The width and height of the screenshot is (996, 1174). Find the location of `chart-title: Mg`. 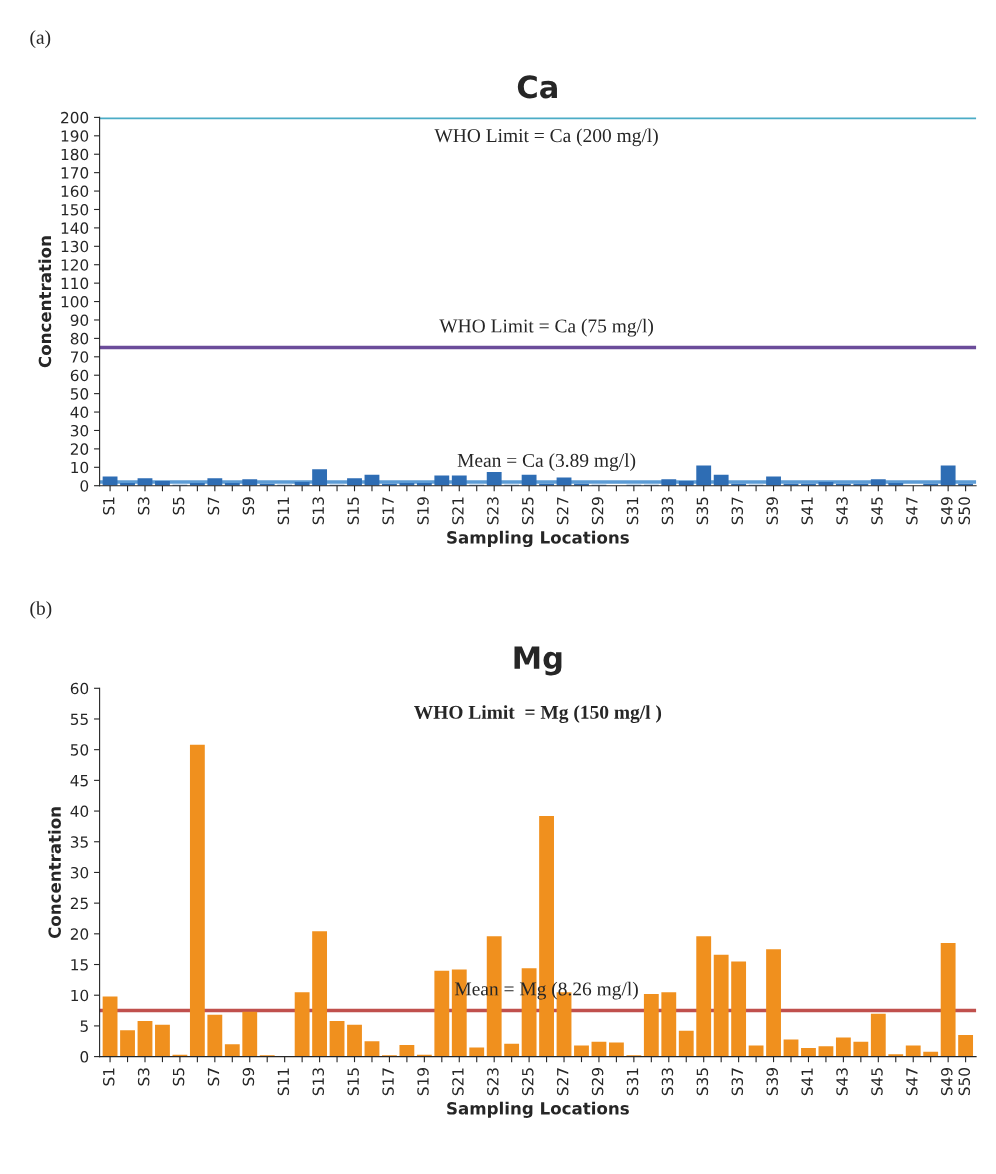

chart-title: Mg is located at coordinates (538, 661).